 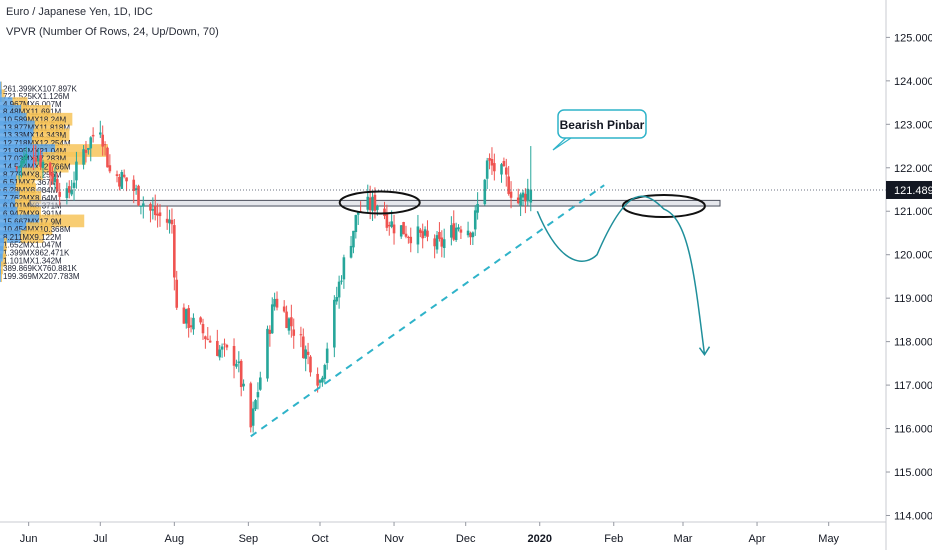 I want to click on current-price-label-bg, so click(x=909, y=189).